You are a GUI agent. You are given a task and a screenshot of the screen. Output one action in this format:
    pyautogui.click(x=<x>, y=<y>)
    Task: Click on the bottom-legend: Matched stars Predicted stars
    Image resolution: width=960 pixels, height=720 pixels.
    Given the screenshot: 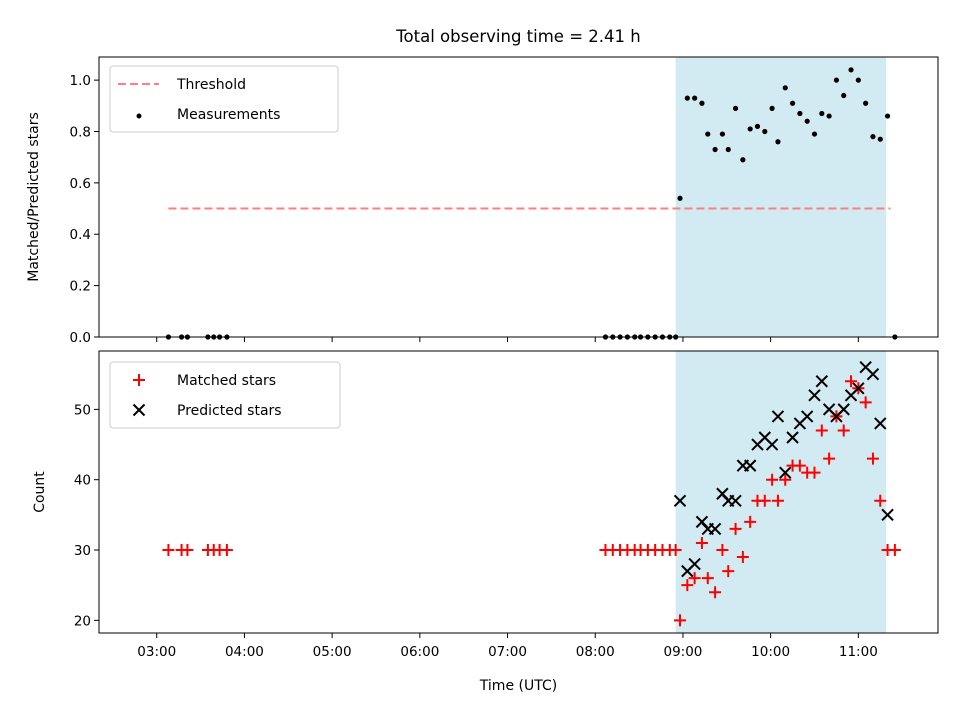 What is the action you would take?
    pyautogui.click(x=225, y=395)
    